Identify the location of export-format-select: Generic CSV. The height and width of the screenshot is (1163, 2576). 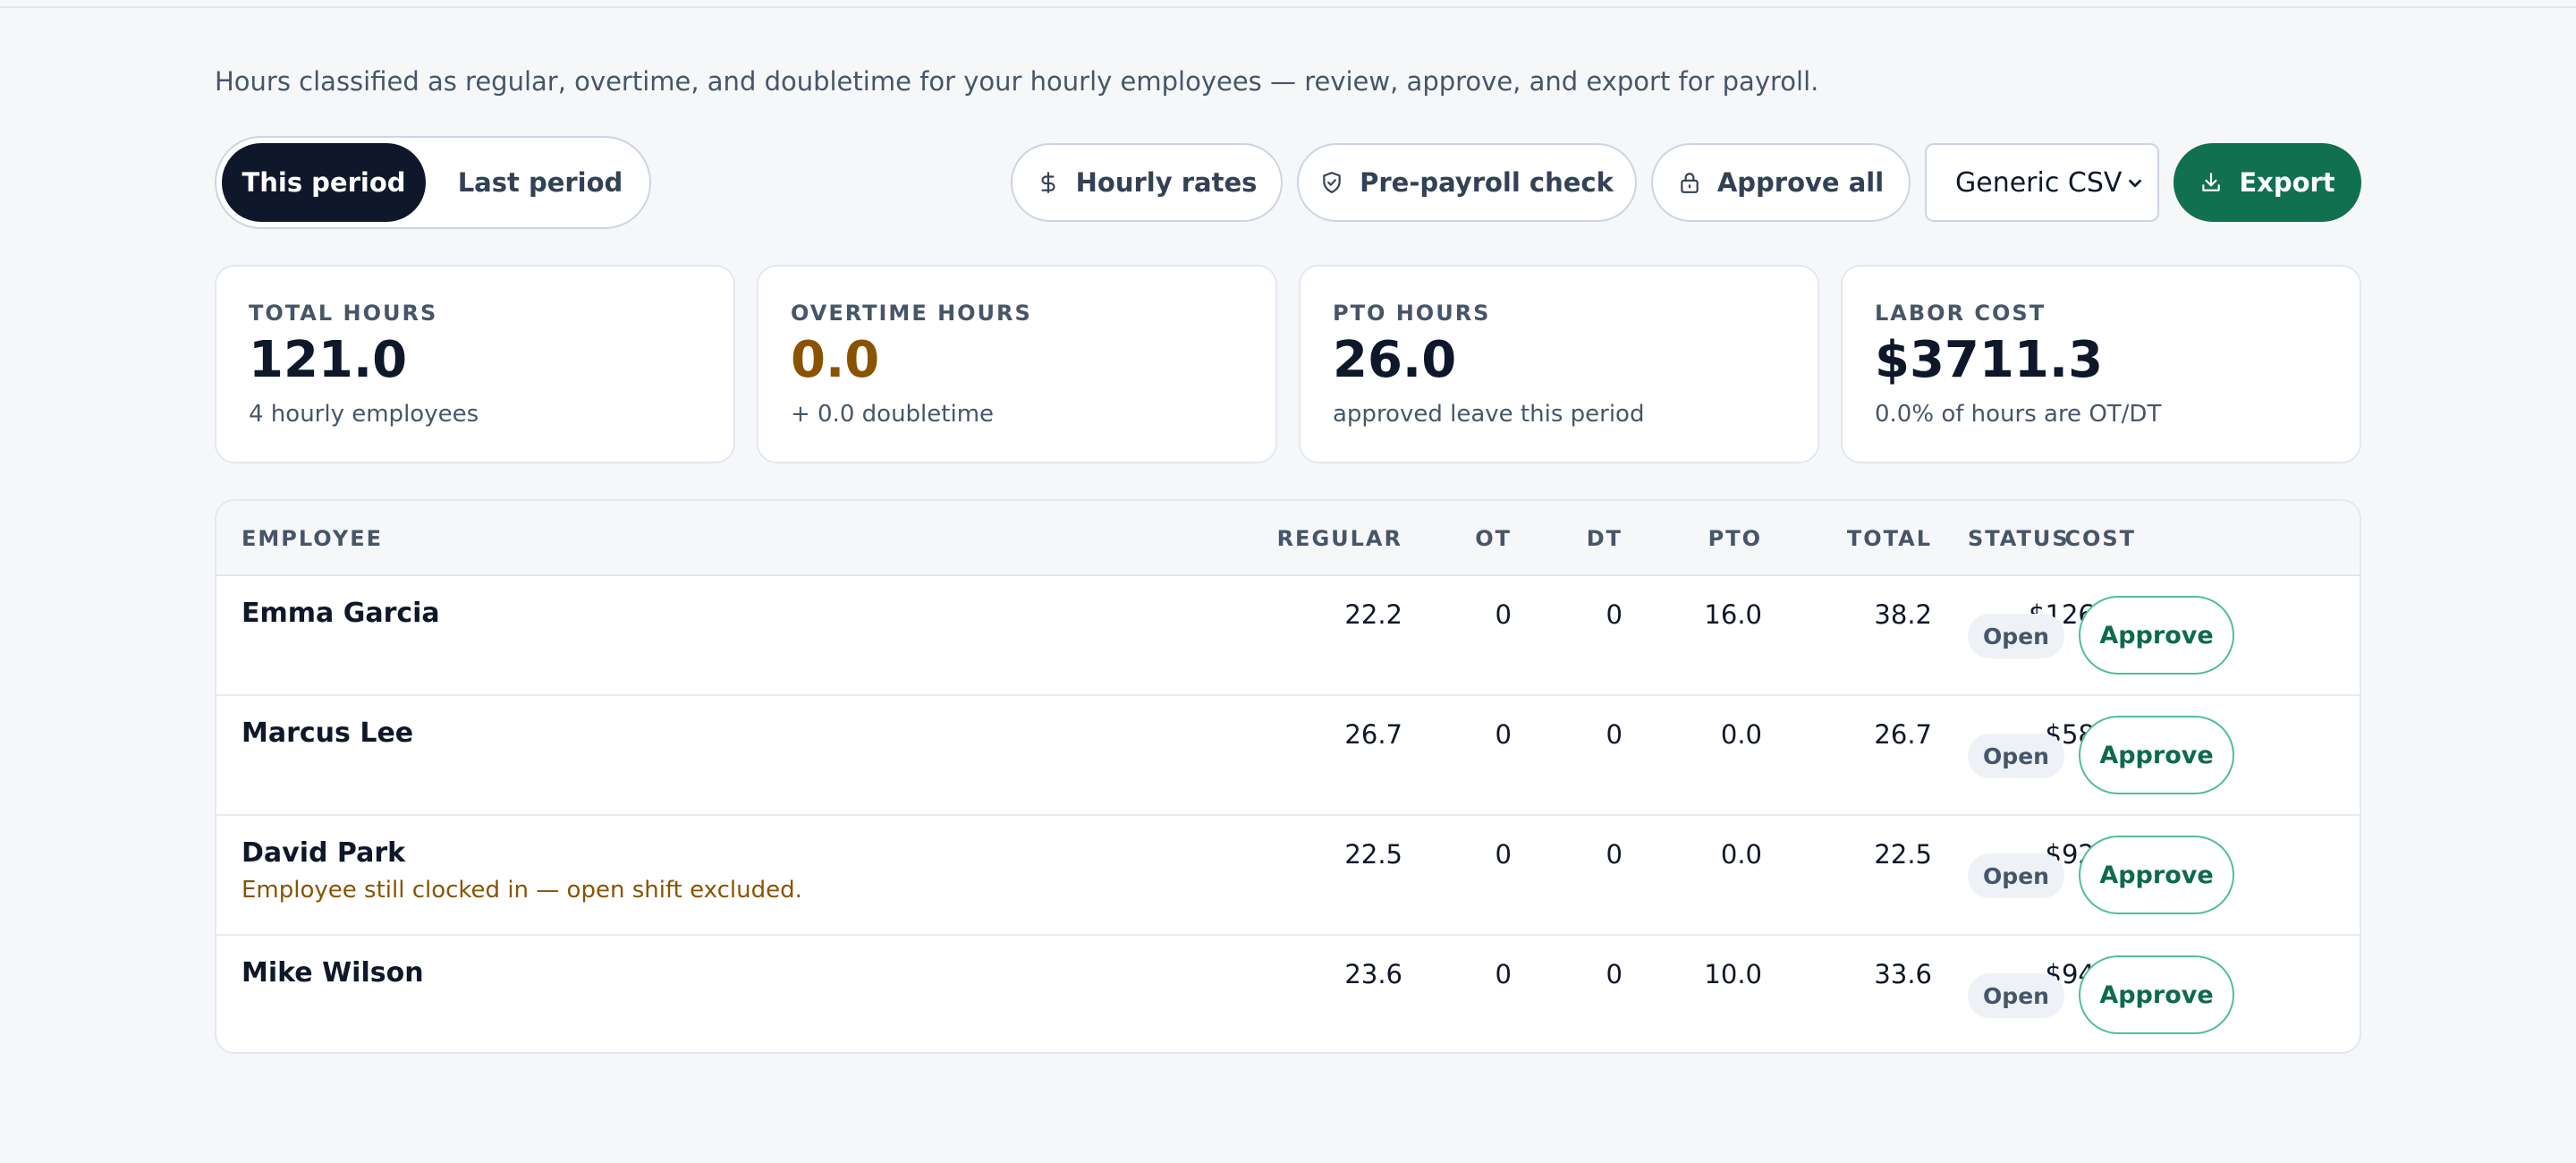
(2042, 182).